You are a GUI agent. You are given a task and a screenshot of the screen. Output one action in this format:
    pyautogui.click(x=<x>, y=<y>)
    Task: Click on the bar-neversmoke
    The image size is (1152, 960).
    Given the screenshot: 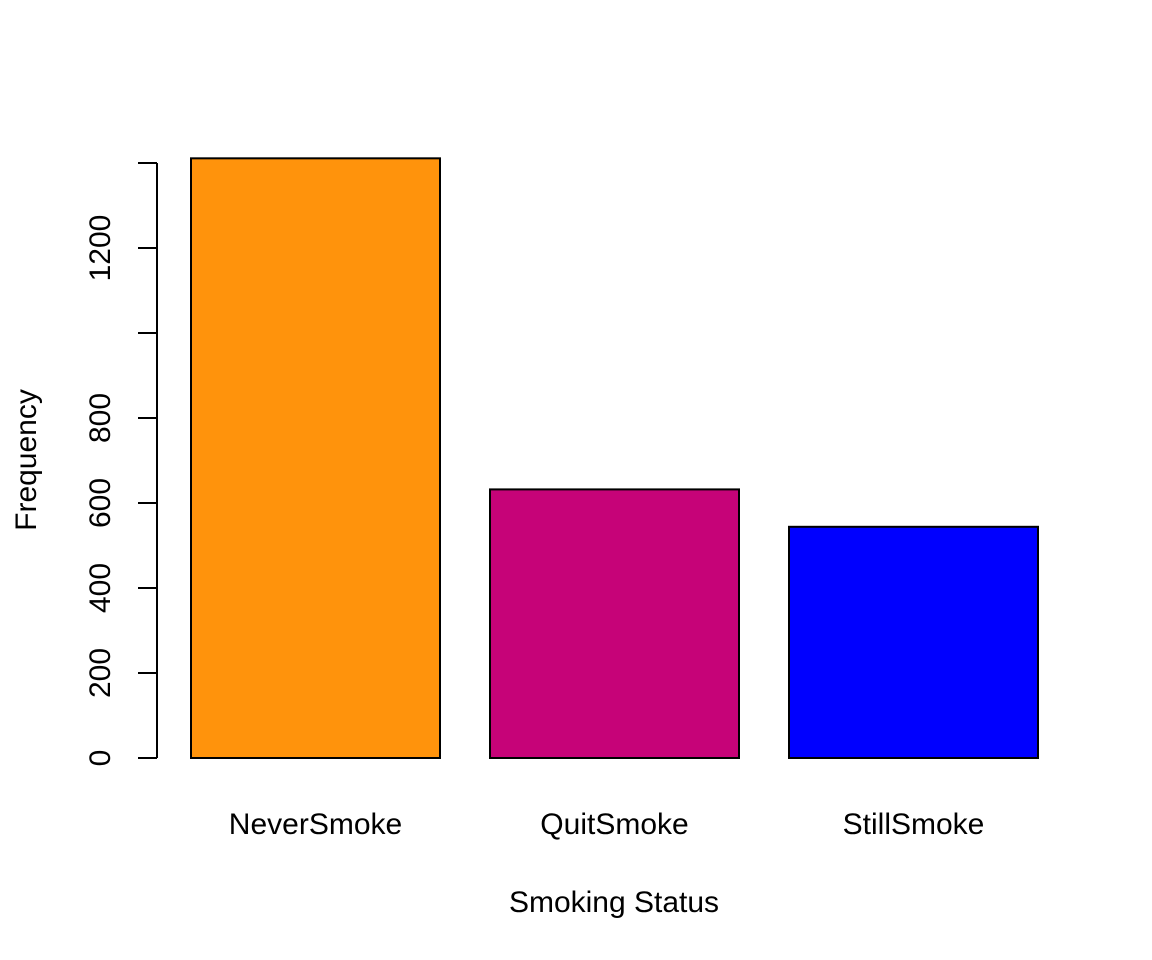 What is the action you would take?
    pyautogui.click(x=315, y=458)
    